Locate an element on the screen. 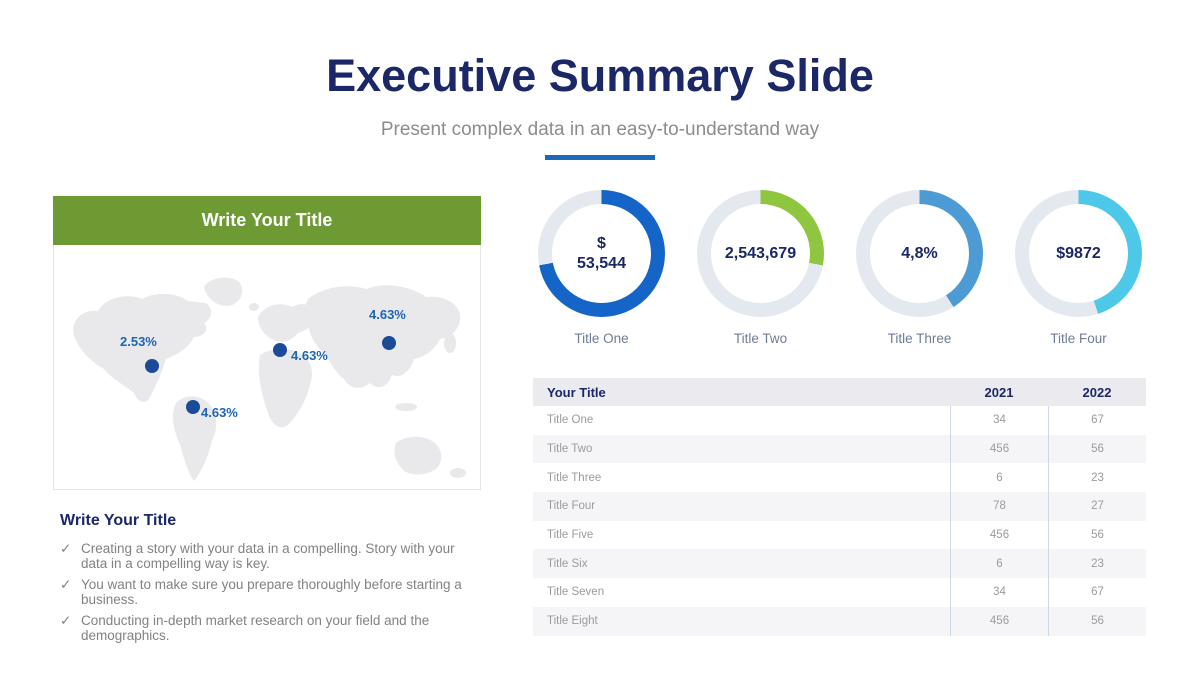 Image resolution: width=1200 pixels, height=675 pixels. cell-label: Title Seven is located at coordinates (576, 592).